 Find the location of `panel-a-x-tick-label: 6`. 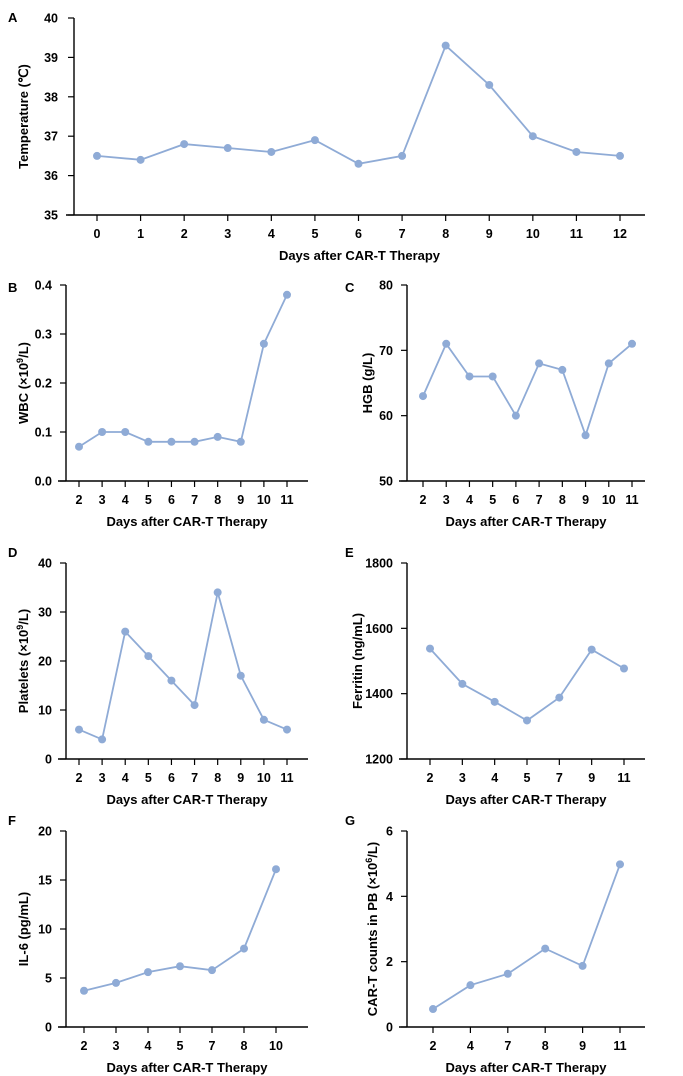

panel-a-x-tick-label: 6 is located at coordinates (358, 234).